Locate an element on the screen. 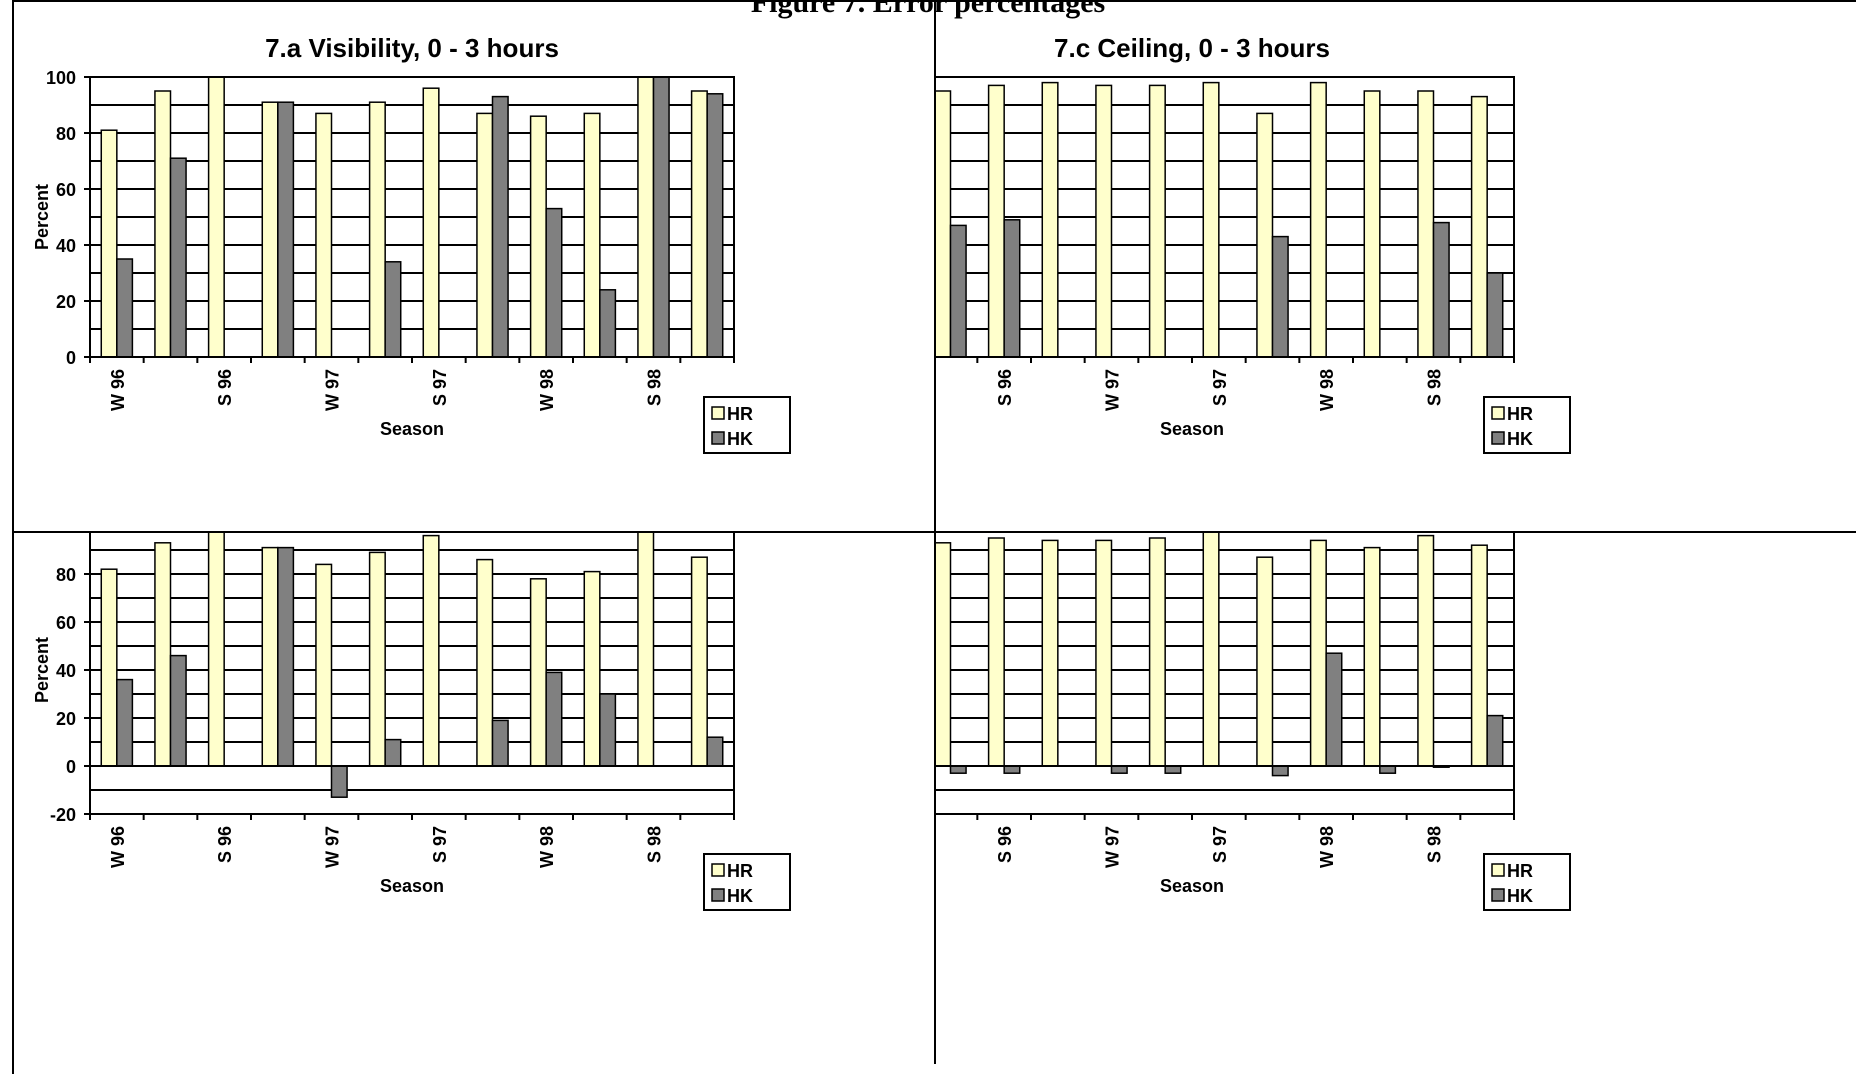 Image resolution: width=1856 pixels, height=1076 pixels. page-title: Figure 7. Error percentages is located at coordinates (928, 9).